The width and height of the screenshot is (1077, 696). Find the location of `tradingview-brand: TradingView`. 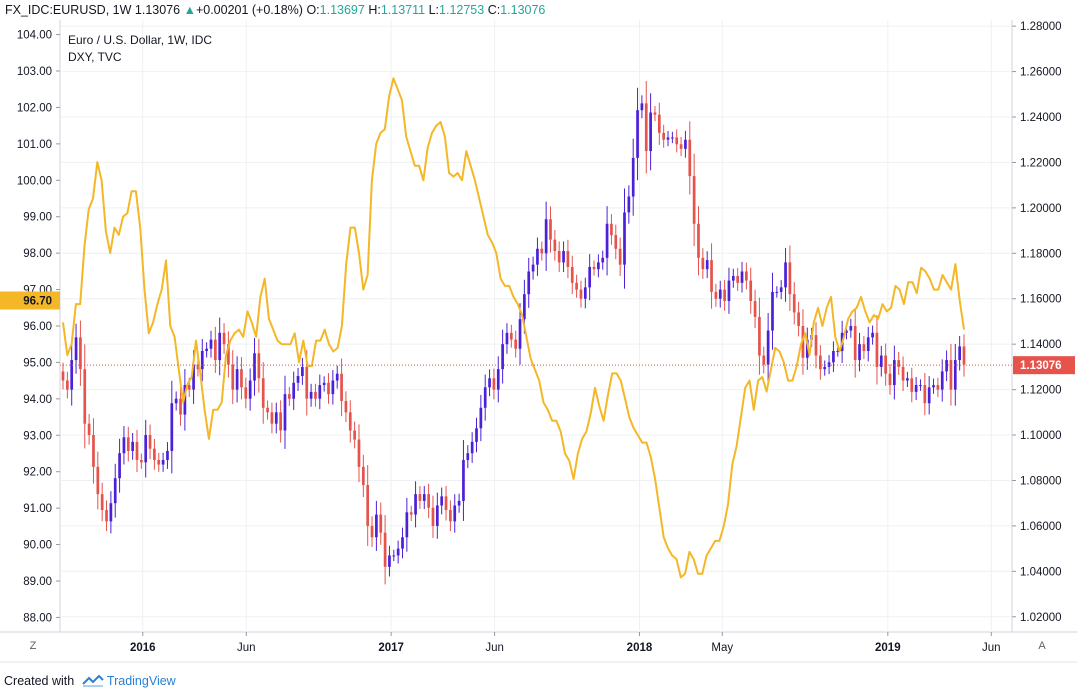

tradingview-brand: TradingView is located at coordinates (141, 681).